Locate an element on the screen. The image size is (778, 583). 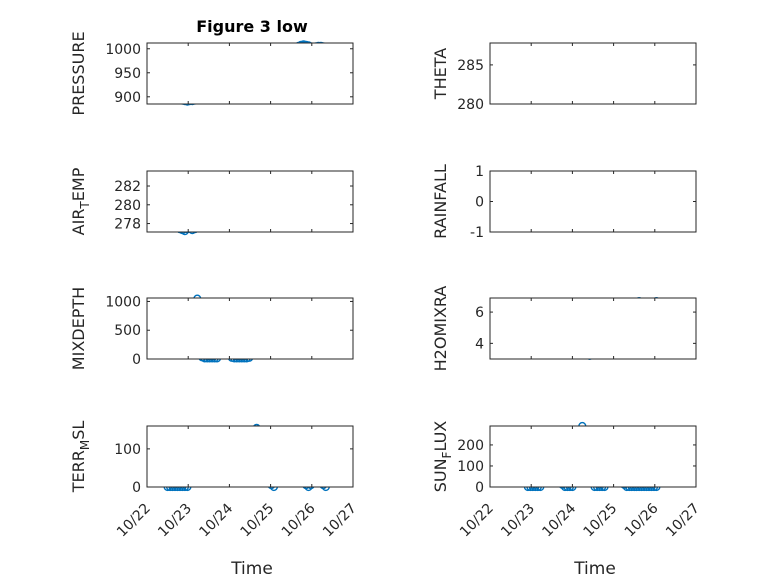
y-axis-label: PRESSURE is located at coordinates (78, 73).